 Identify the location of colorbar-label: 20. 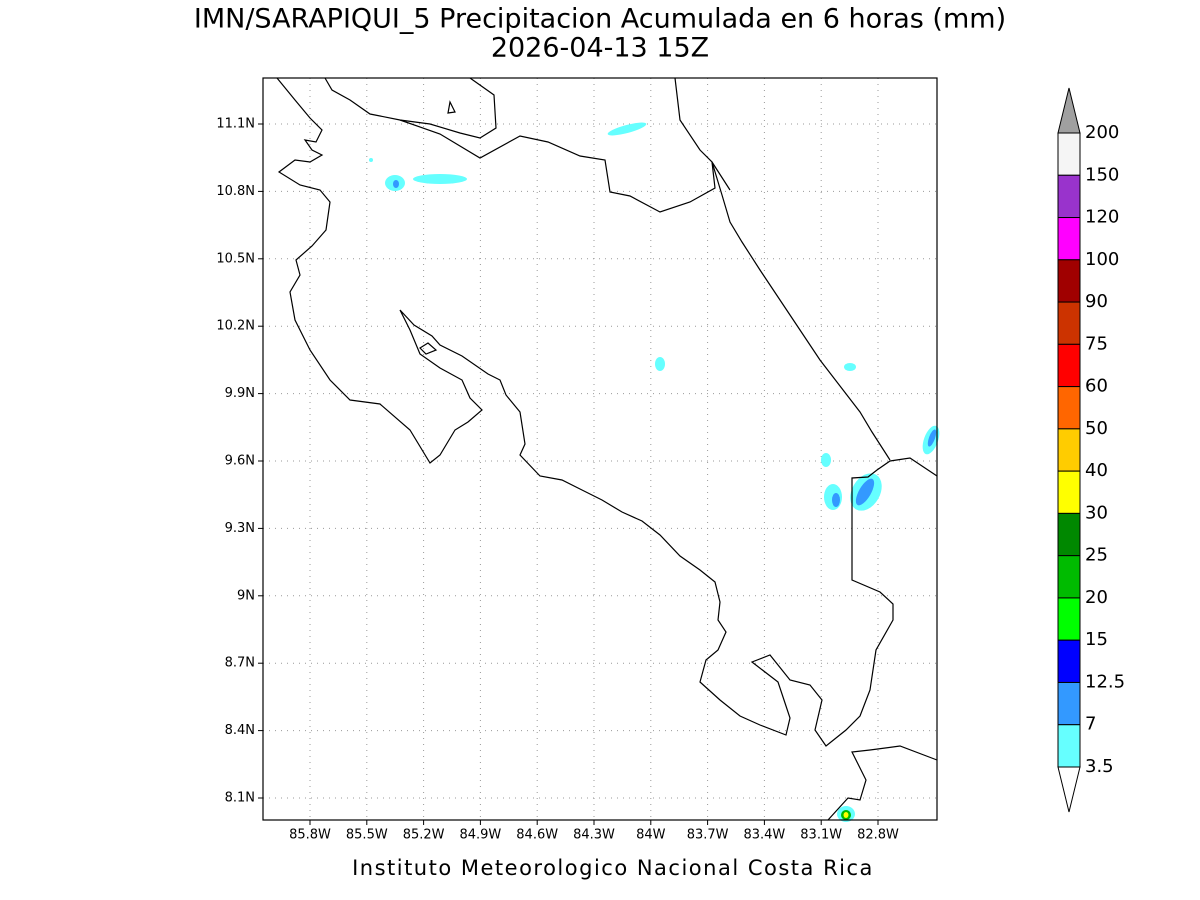
(1096, 597).